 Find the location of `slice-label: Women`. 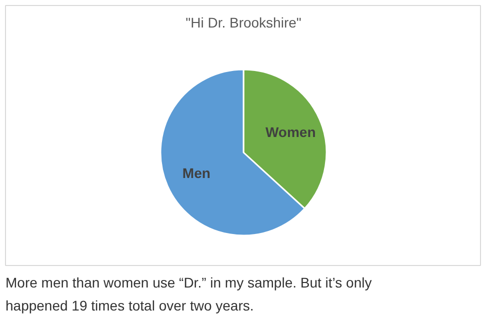

slice-label: Women is located at coordinates (290, 132).